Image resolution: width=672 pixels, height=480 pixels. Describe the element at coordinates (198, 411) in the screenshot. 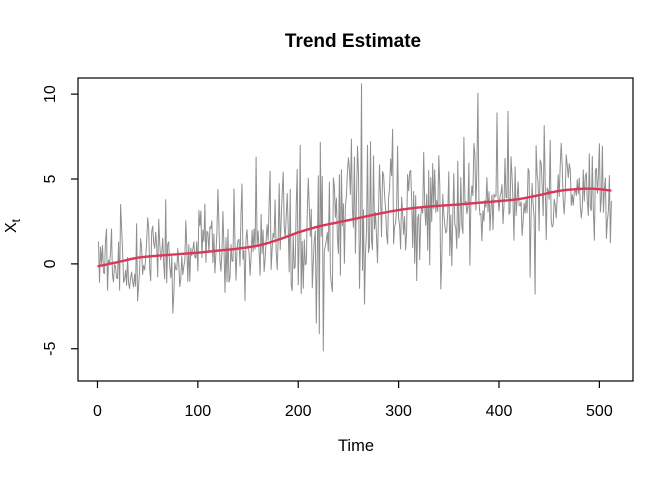

I see `x-axis-tick-label: 100` at that location.